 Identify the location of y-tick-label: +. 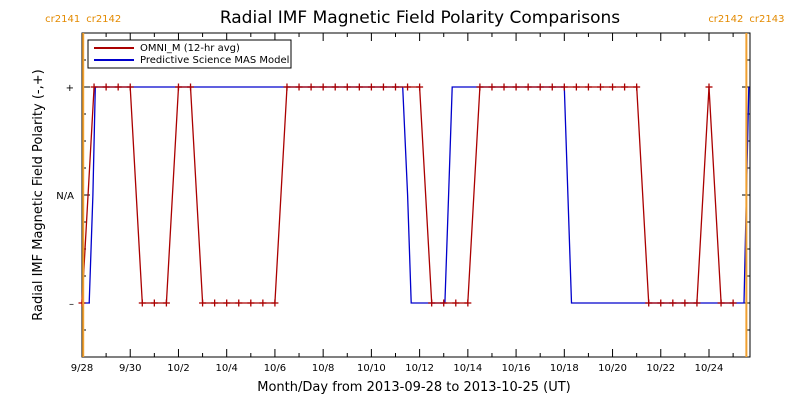
(70, 88).